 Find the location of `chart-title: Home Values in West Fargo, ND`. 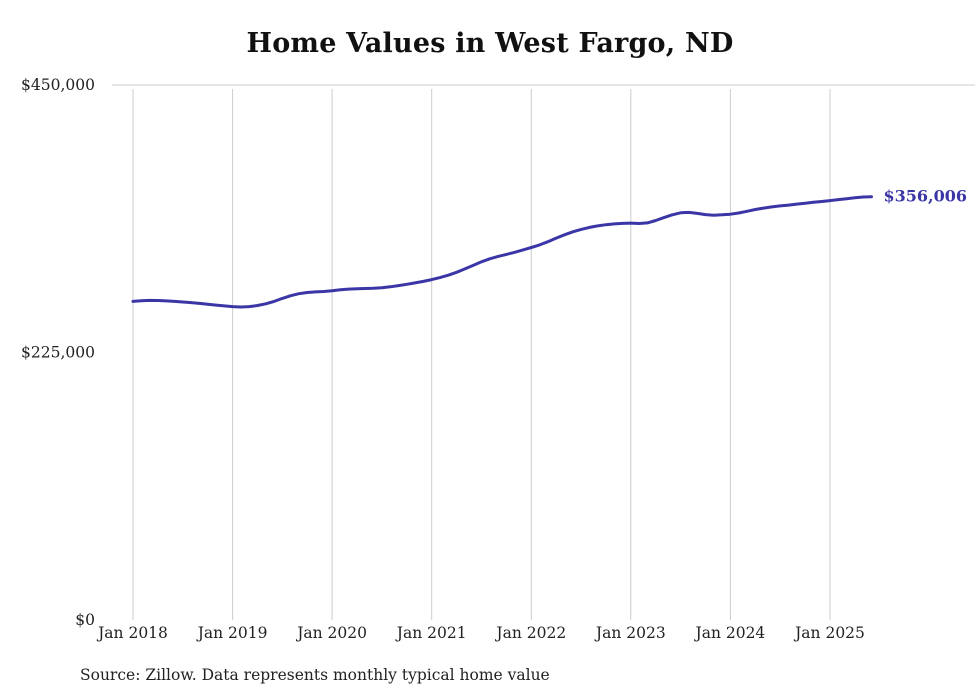

chart-title: Home Values in West Fargo, ND is located at coordinates (490, 43).